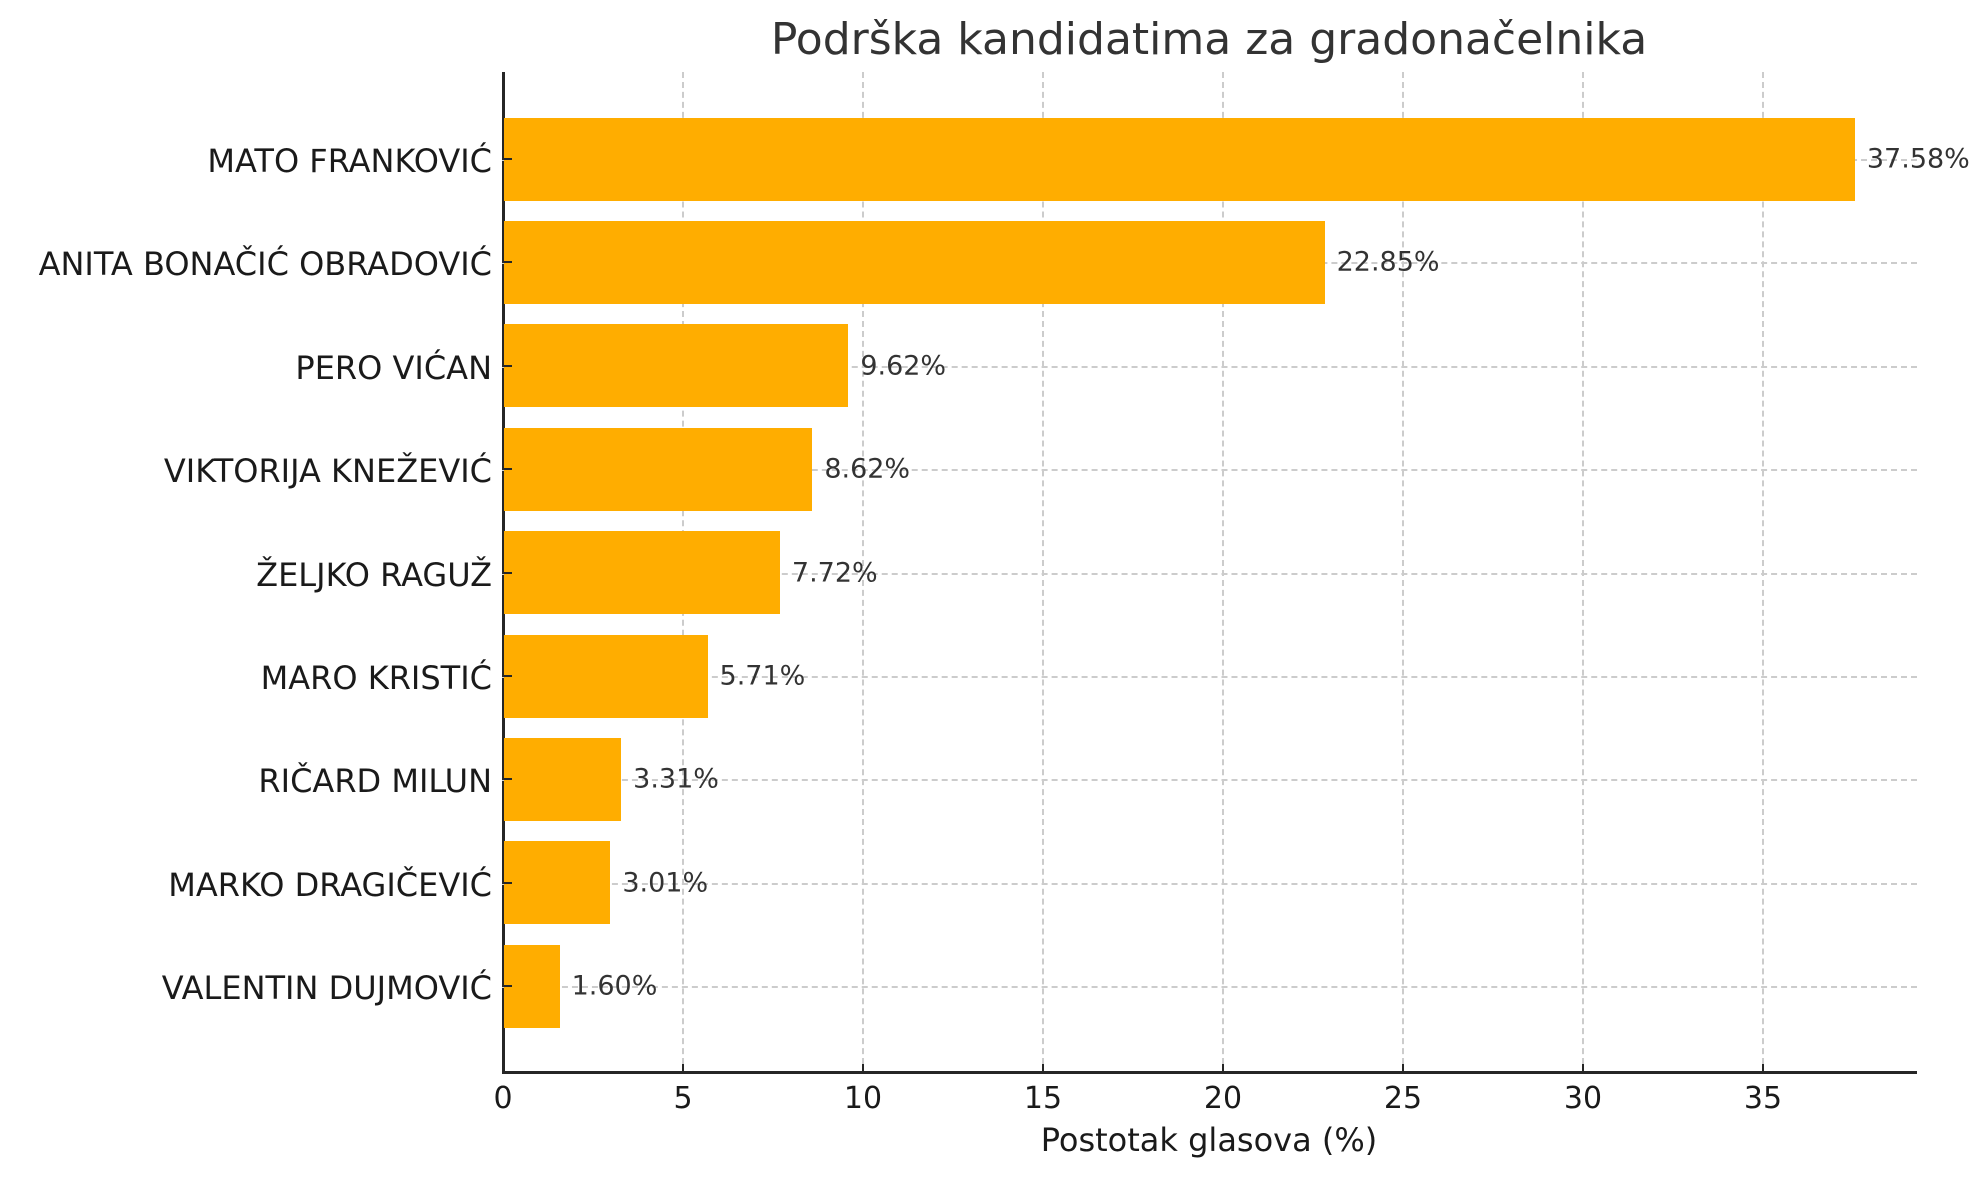 The width and height of the screenshot is (1985, 1180). I want to click on bar-value-label: 5.71%, so click(762, 676).